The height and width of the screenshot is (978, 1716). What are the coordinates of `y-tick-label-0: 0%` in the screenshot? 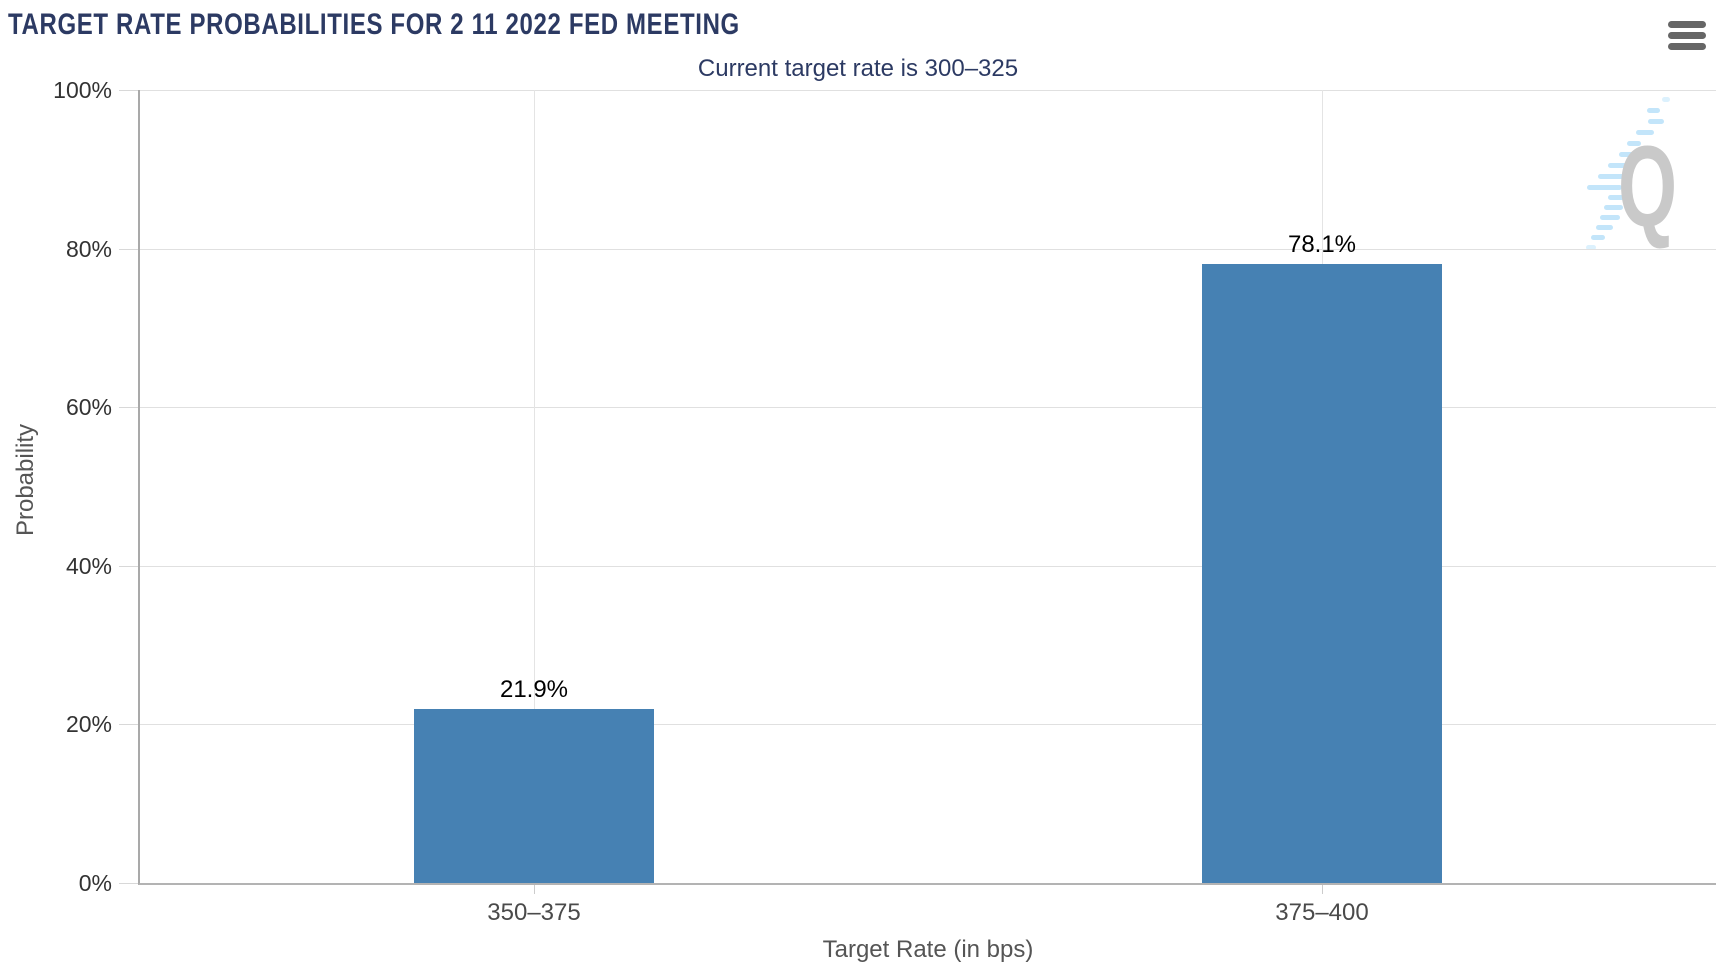 It's located at (95, 883).